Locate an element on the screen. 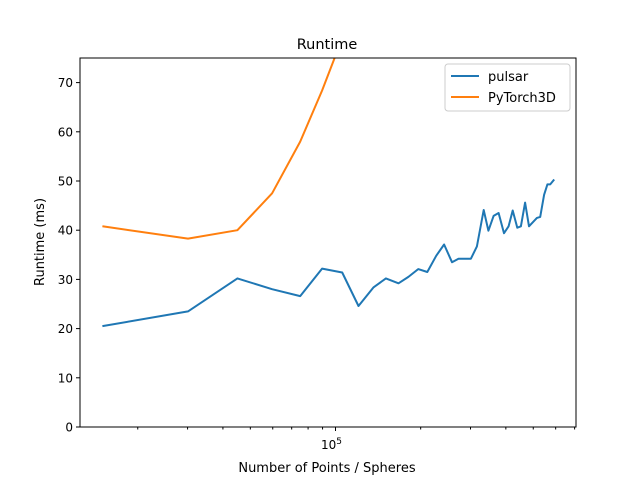 This screenshot has width=640, height=480. y-tick-label: 70 is located at coordinates (65, 83).